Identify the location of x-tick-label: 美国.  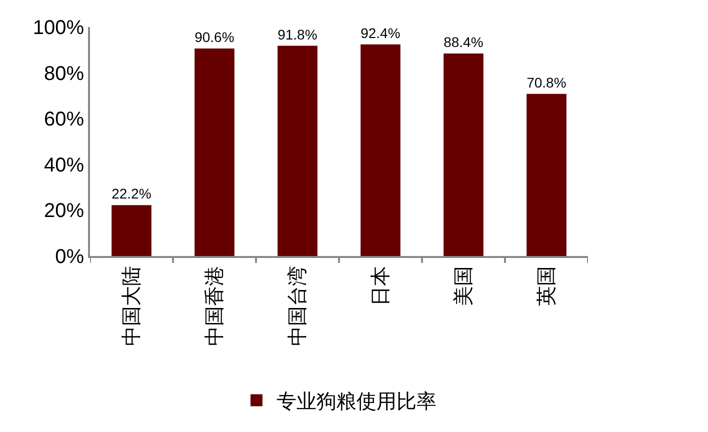
(463, 286).